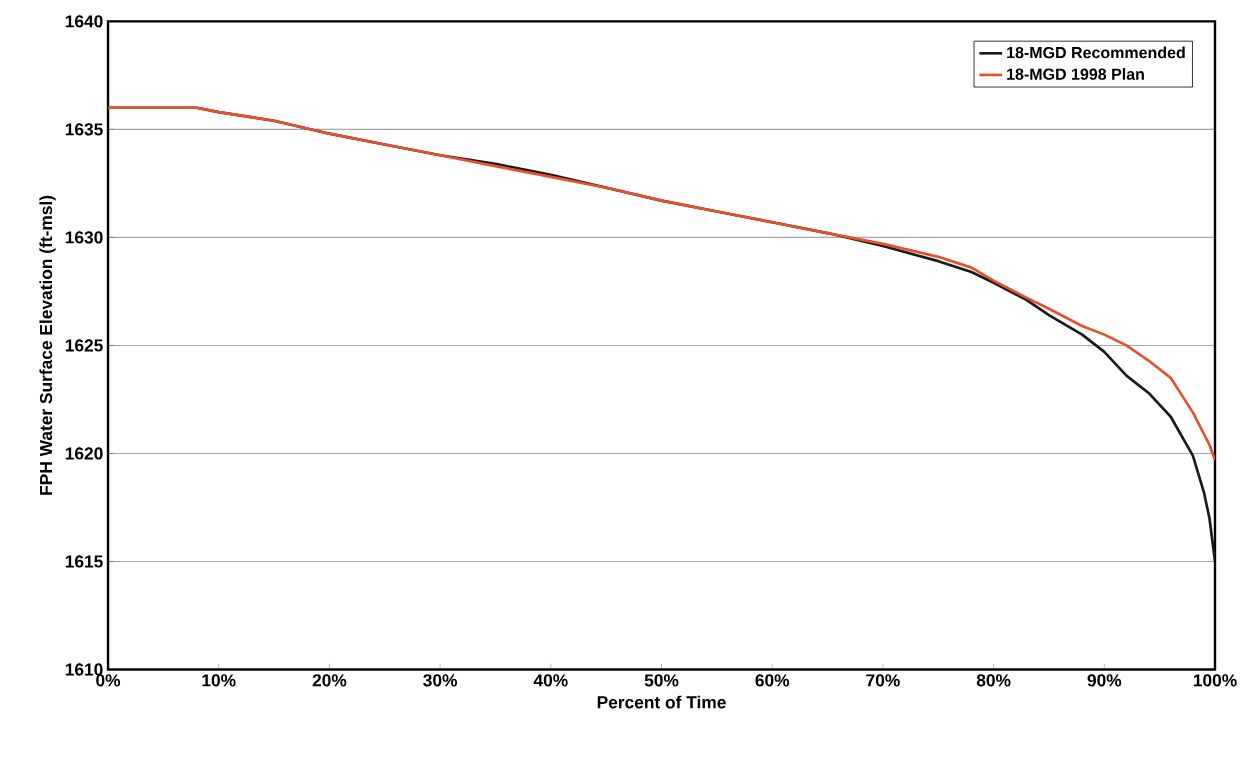 Image resolution: width=1259 pixels, height=760 pixels. I want to click on y-axis-title: FPH Water Surface Elevation (ft-msl), so click(47, 345).